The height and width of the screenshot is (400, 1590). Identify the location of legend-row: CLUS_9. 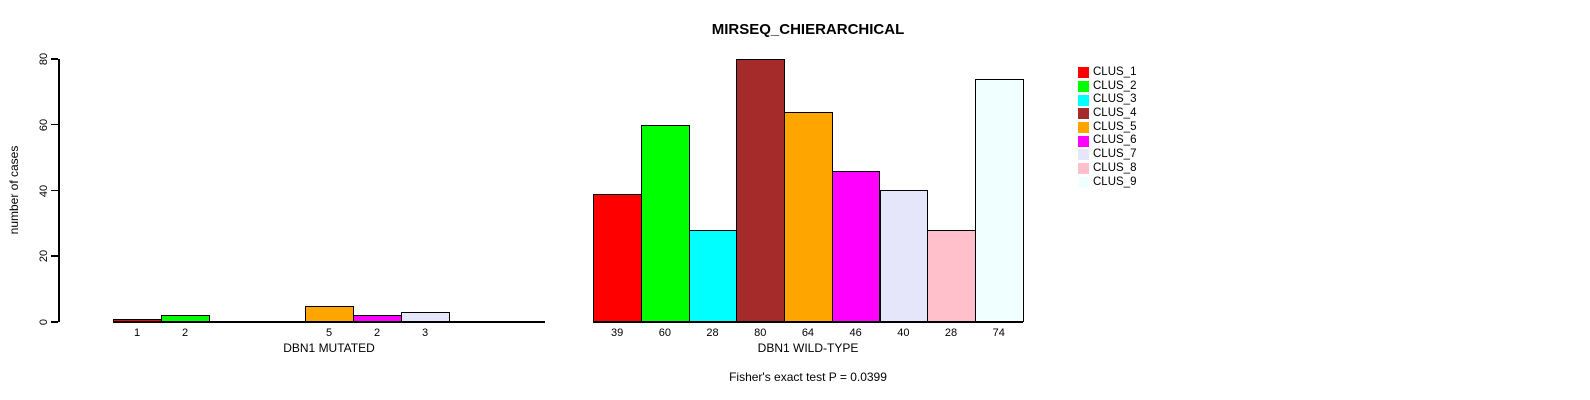
(1107, 183).